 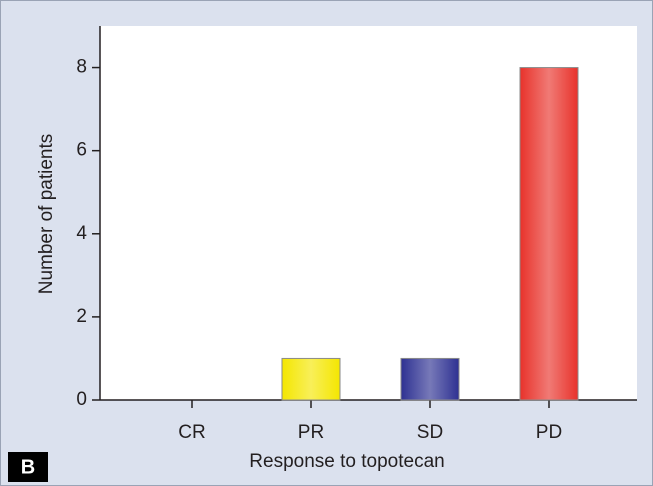 What do you see at coordinates (346, 461) in the screenshot?
I see `x-axis-title: Response to topotecan` at bounding box center [346, 461].